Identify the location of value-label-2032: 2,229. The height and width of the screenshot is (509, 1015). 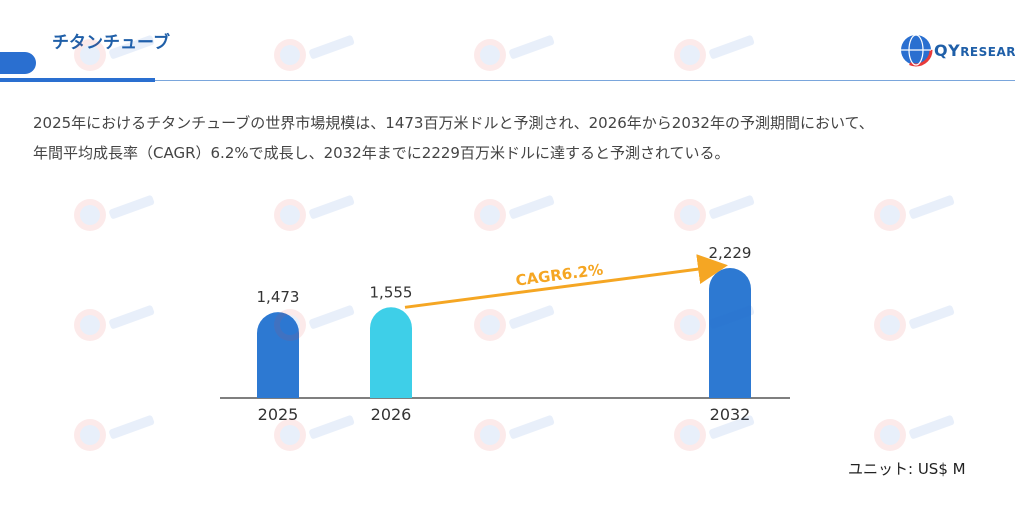
(730, 253).